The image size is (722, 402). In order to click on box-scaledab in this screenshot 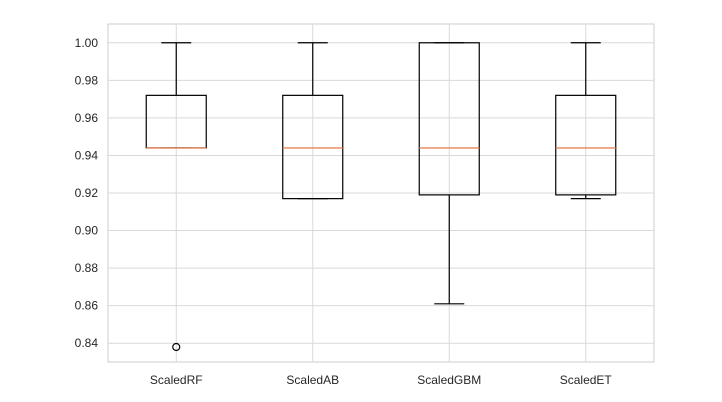, I will do `click(313, 121)`.